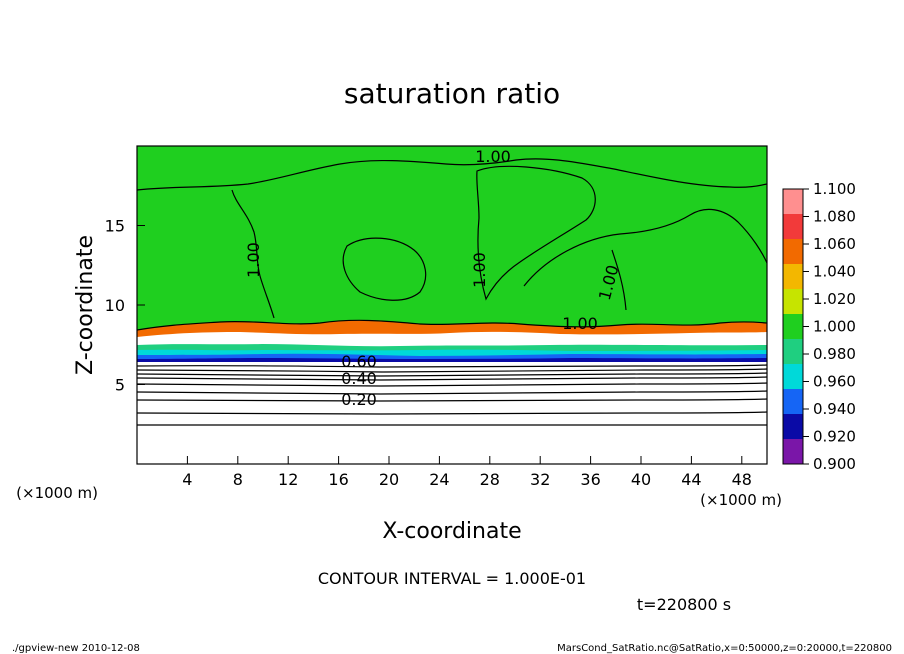  What do you see at coordinates (834, 327) in the screenshot?
I see `colorbar-label: 1.000` at bounding box center [834, 327].